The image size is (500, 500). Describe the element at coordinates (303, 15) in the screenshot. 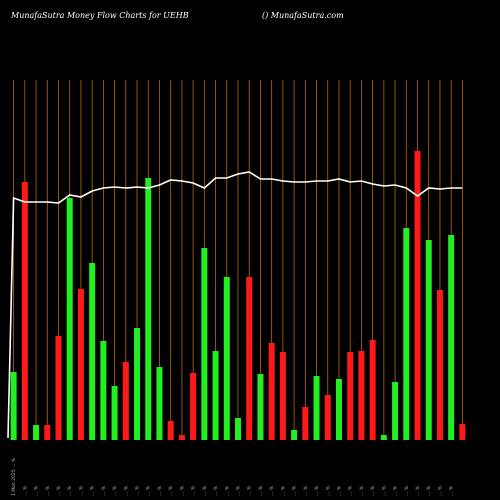

I see `site-credit: () MunafaSutra.com` at that location.